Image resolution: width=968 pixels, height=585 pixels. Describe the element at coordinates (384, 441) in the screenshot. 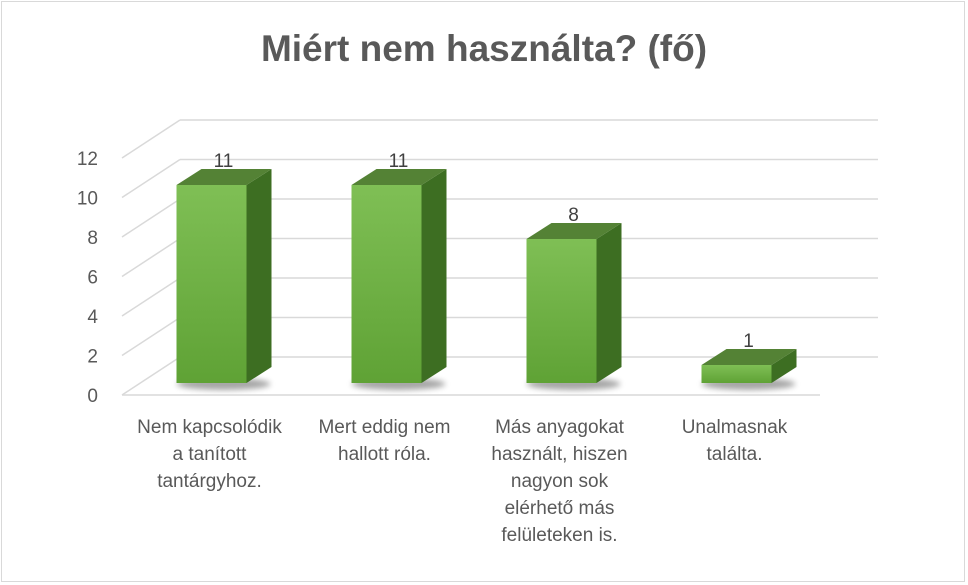

I see `x-category-label: Mert eddig nem hallott róla.` at that location.